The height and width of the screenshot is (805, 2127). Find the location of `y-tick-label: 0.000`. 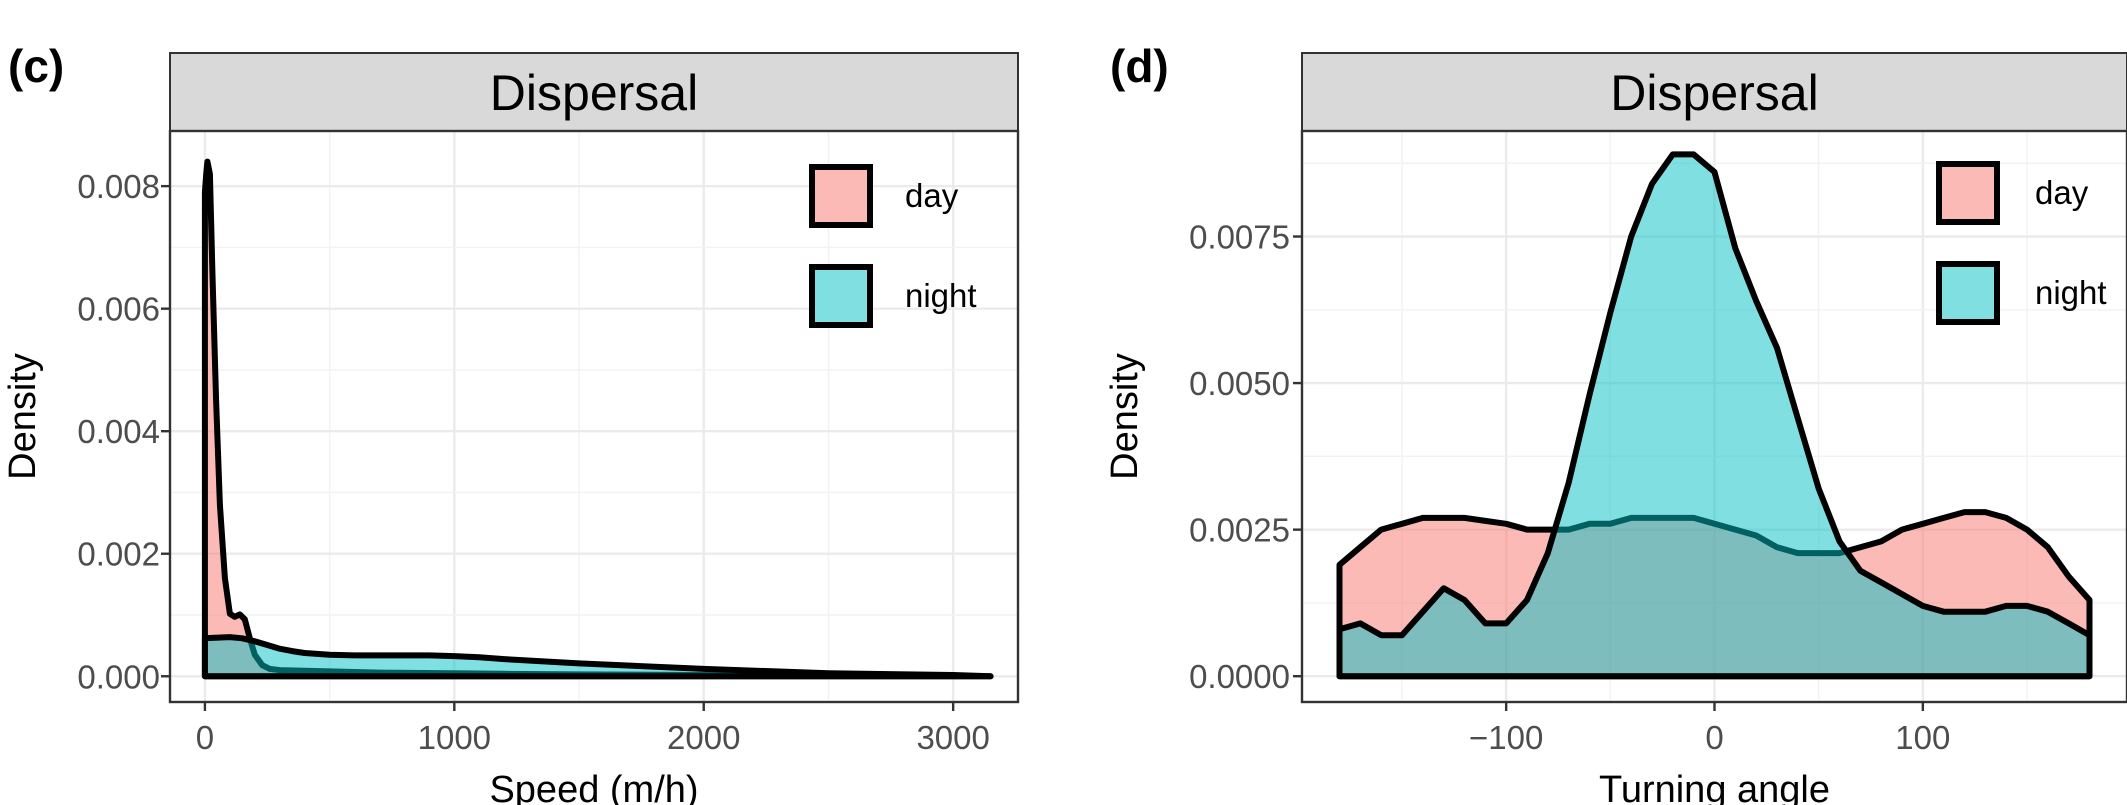

y-tick-label: 0.000 is located at coordinates (118, 676).